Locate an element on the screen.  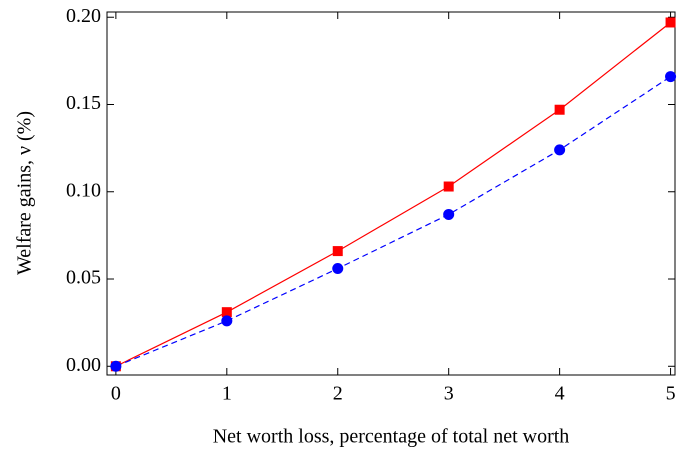
y-tick-label: 0.10 is located at coordinates (83, 190).